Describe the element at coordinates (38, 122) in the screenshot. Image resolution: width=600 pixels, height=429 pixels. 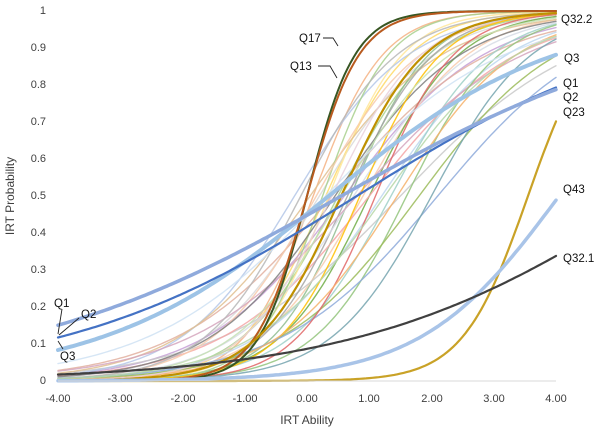
I see `y-tick-label: 0.7` at that location.